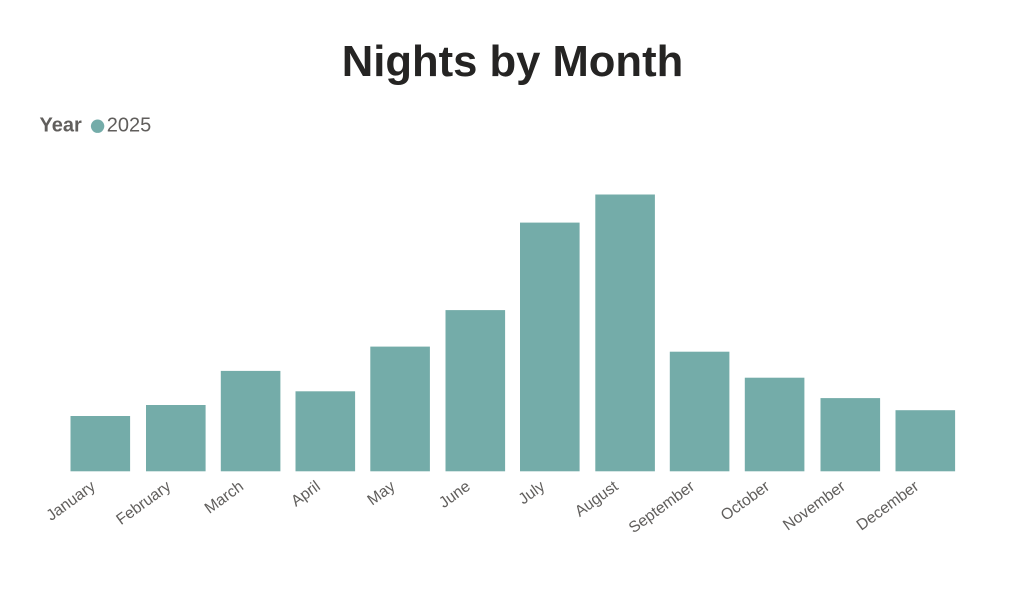 This screenshot has width=1024, height=598. Describe the element at coordinates (61, 126) in the screenshot. I see `svg-text: Year` at that location.